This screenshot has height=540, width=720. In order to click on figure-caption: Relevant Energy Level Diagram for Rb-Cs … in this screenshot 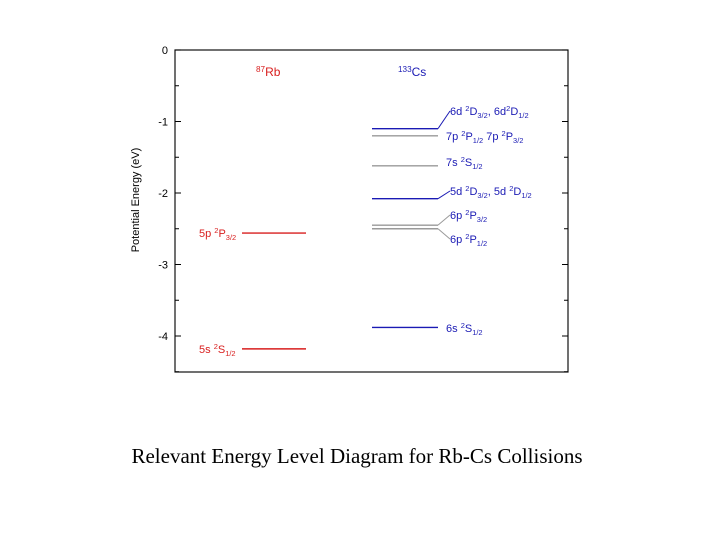, I will do `click(357, 456)`.